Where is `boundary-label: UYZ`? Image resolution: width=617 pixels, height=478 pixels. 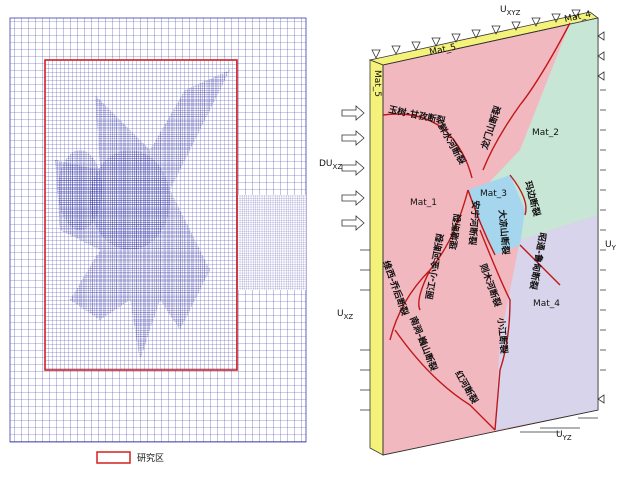 boundary-label: UYZ is located at coordinates (564, 436).